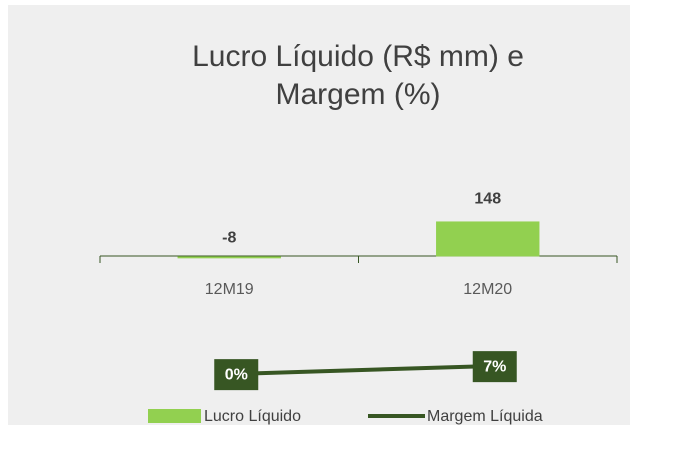  Describe the element at coordinates (487, 289) in the screenshot. I see `x-tick-label: 12M20` at that location.